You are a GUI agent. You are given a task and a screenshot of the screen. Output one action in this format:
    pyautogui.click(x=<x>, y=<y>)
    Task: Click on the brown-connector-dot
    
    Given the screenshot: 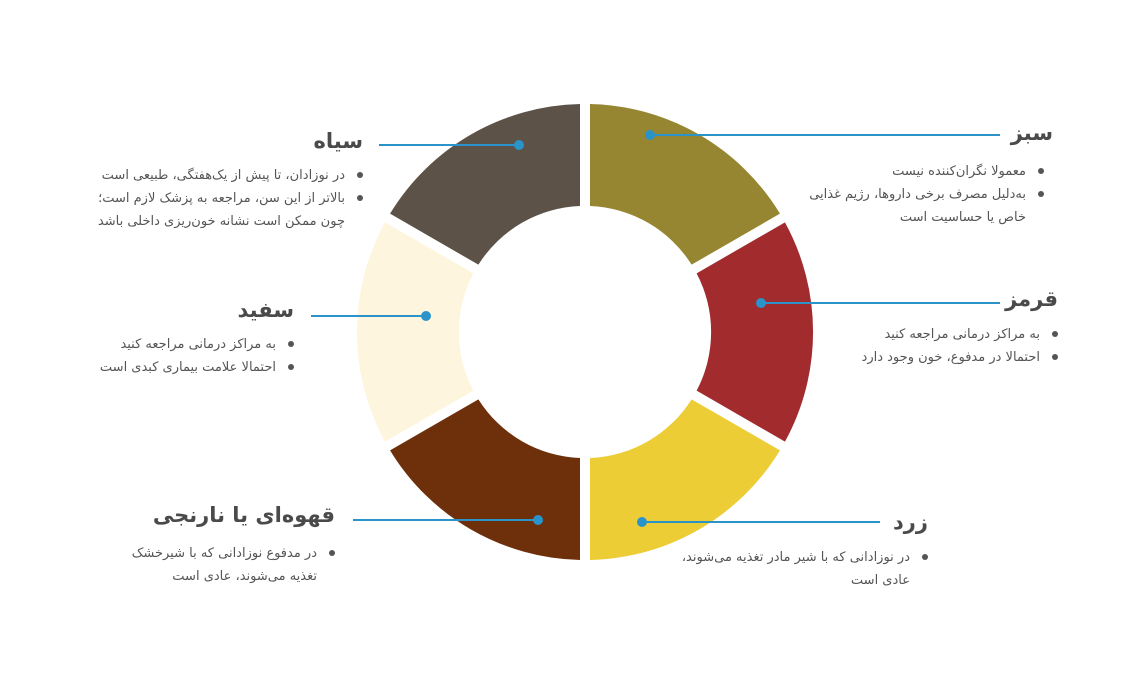 What is the action you would take?
    pyautogui.click(x=538, y=520)
    